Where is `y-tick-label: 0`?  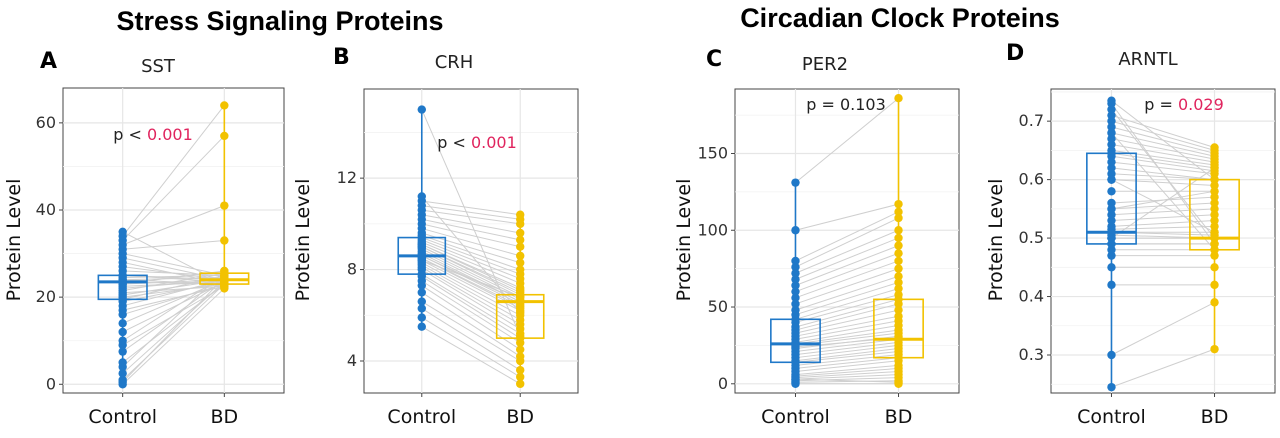
y-tick-label: 0 is located at coordinates (51, 383).